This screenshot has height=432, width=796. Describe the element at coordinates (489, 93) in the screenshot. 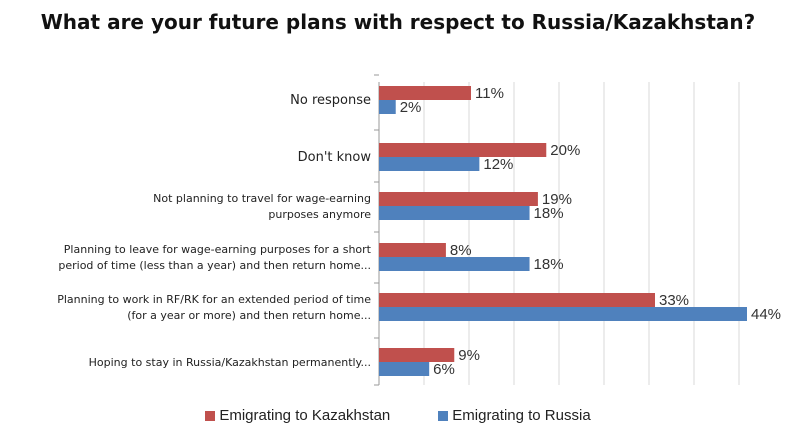

I see `data-label: 11%` at that location.